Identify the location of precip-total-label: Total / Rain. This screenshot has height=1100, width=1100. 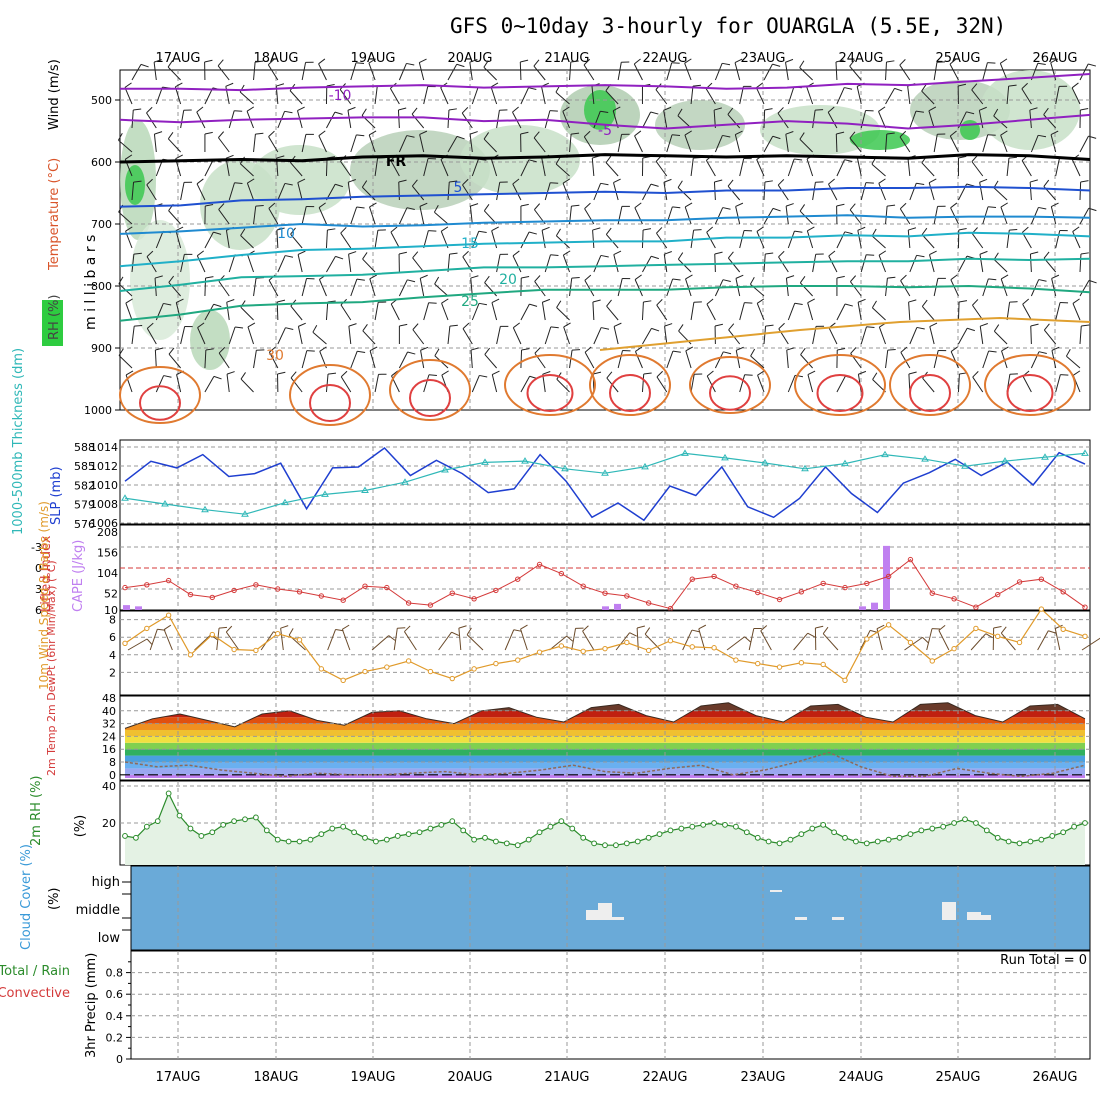
(35, 971).